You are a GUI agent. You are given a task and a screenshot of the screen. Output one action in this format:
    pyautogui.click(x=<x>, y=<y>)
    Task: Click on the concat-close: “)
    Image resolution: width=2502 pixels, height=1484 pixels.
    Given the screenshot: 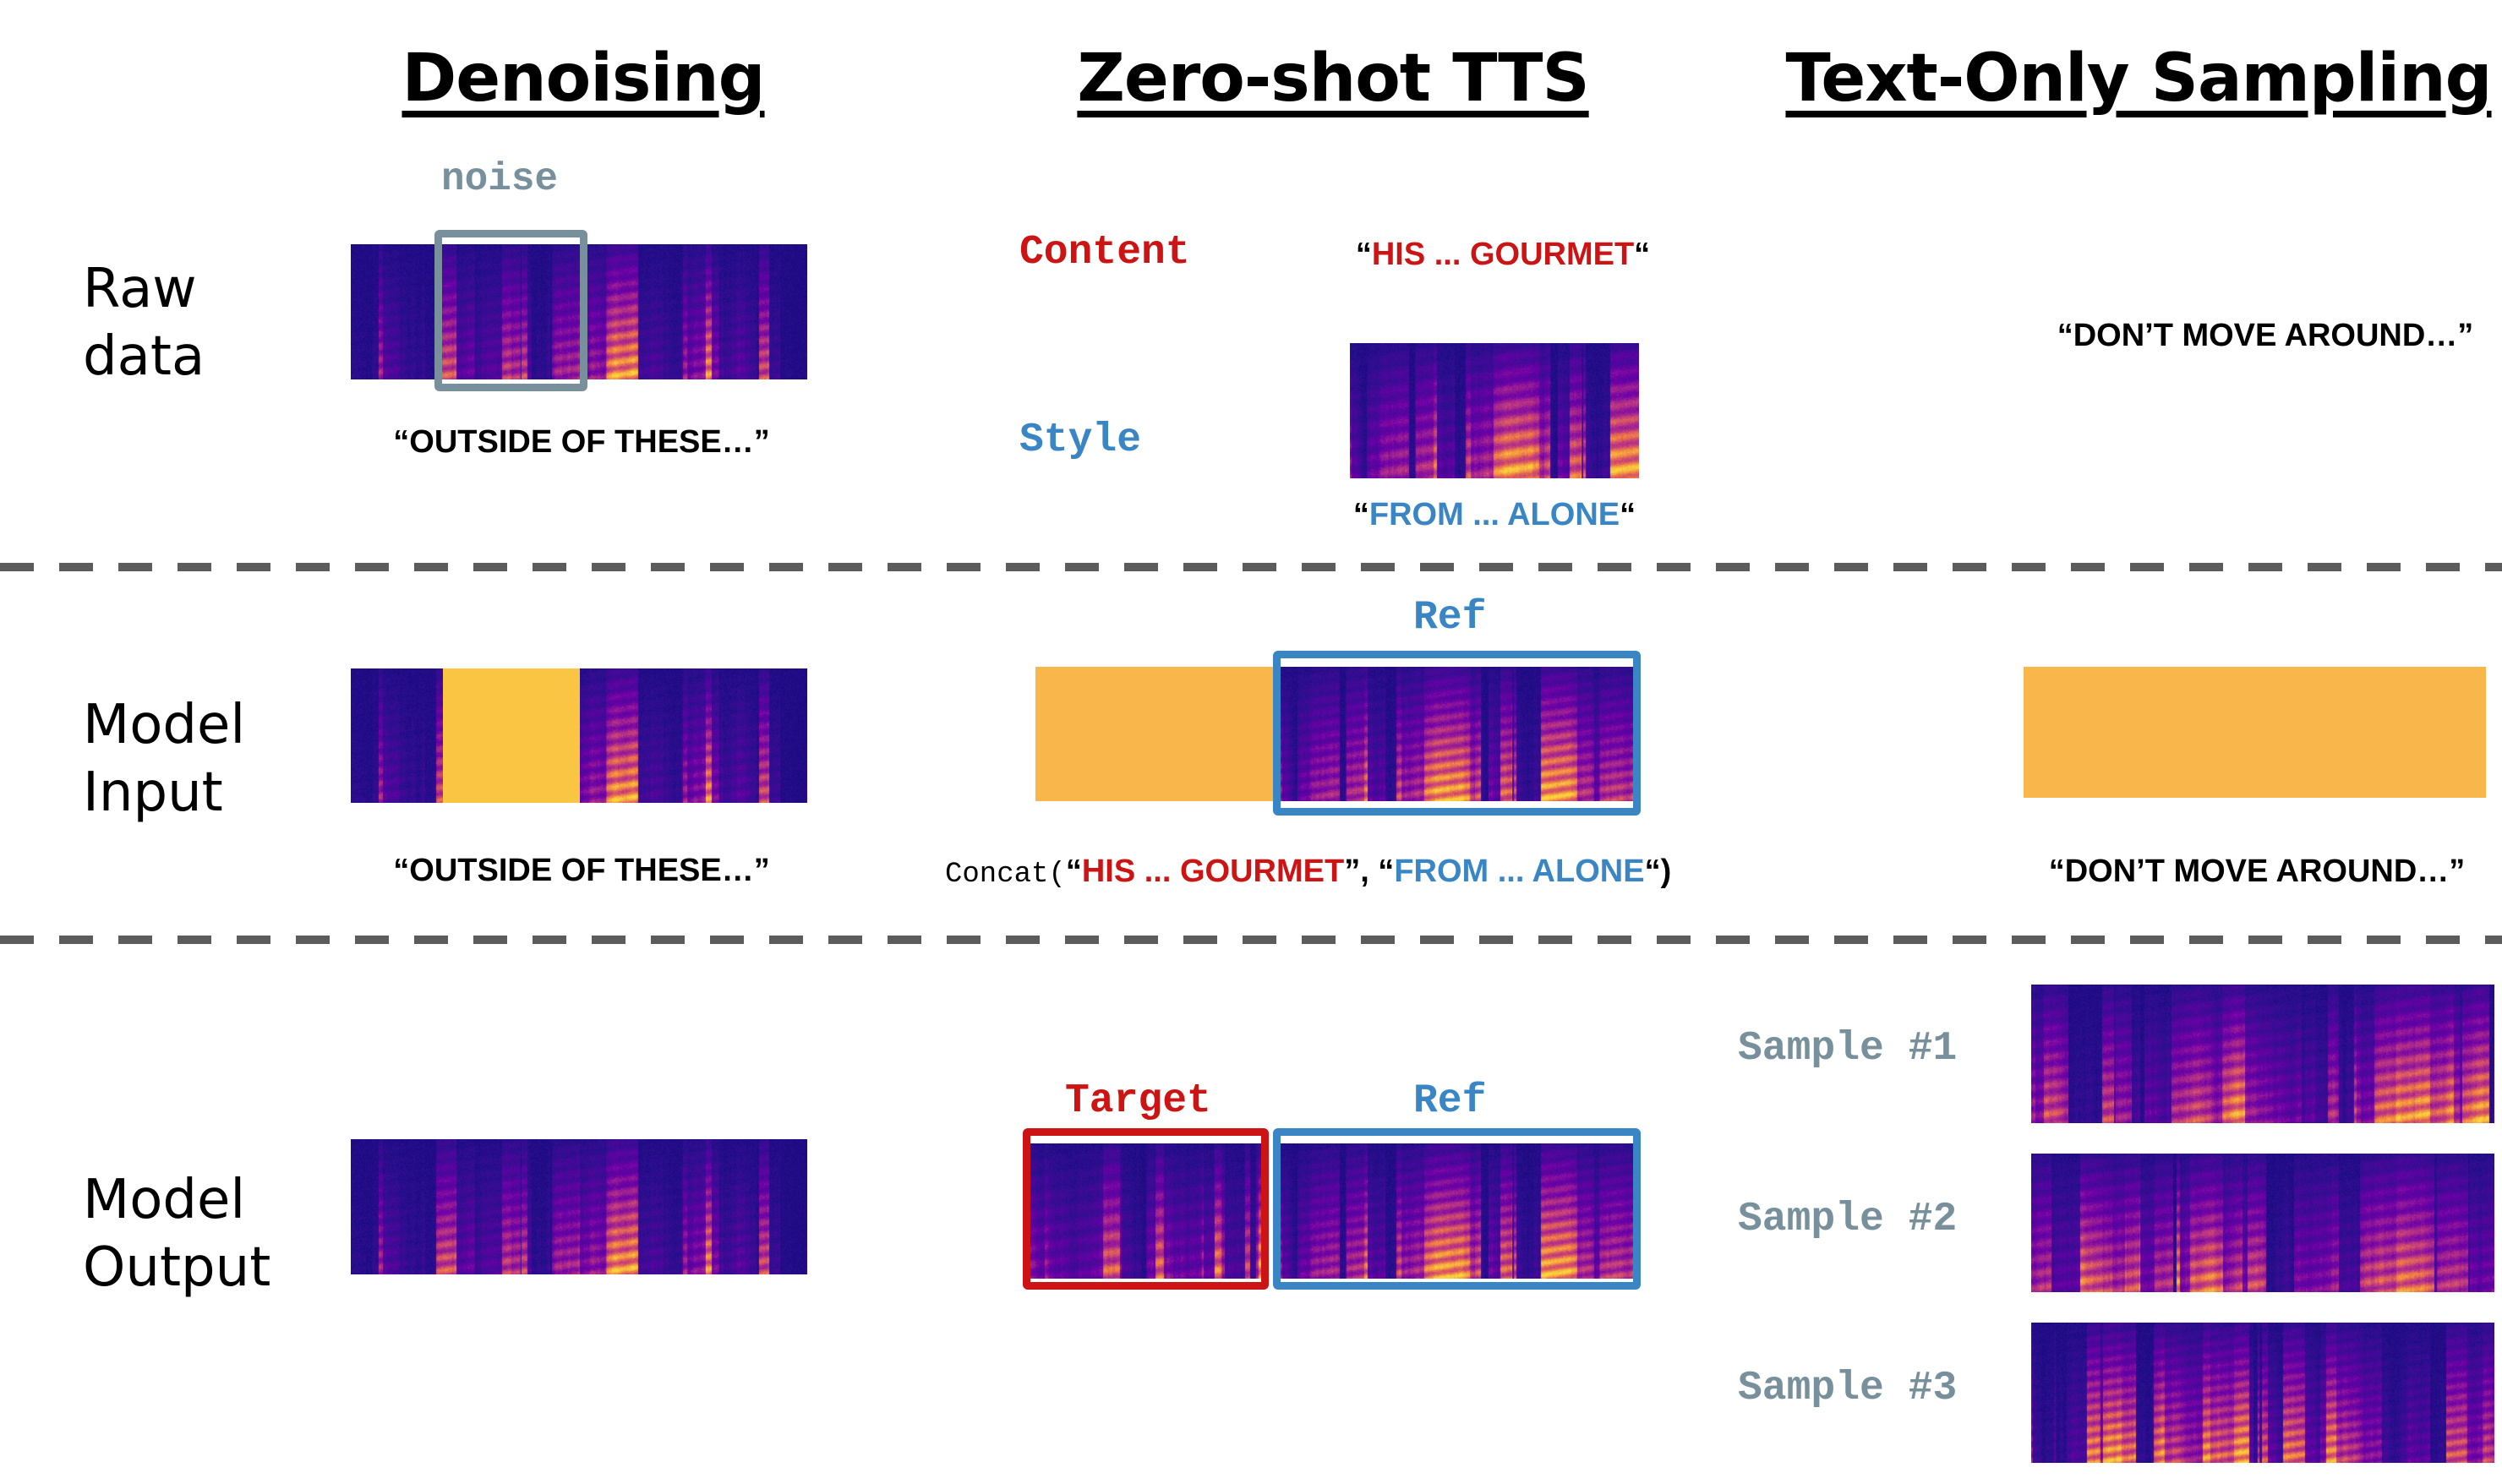 What is the action you would take?
    pyautogui.click(x=1658, y=872)
    